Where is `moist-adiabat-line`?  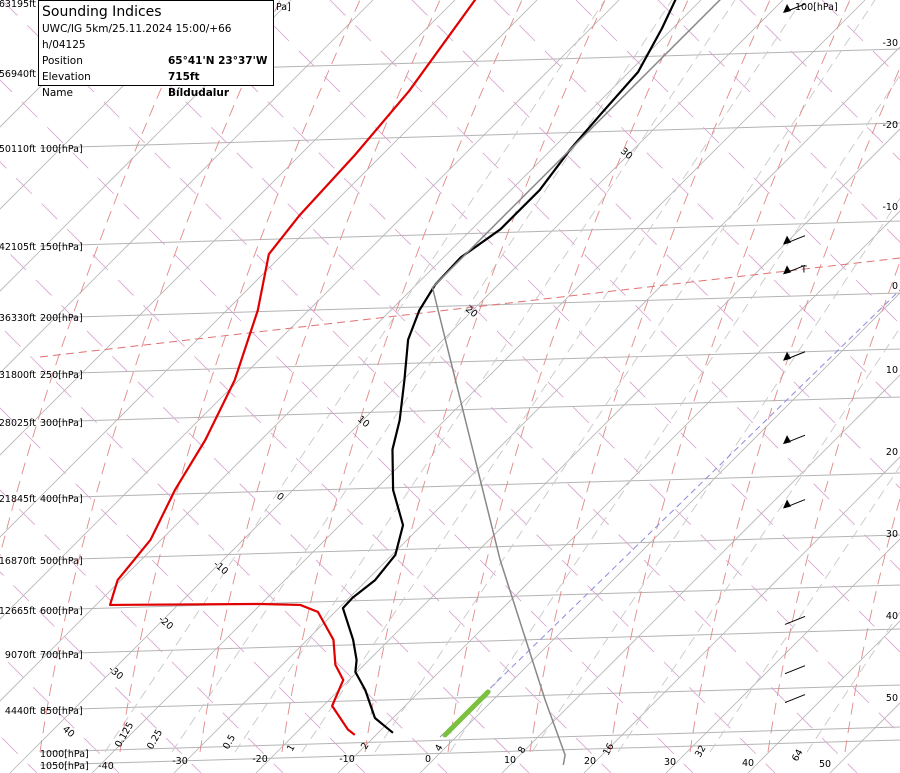 moist-adiabat-line is located at coordinates (872, 624).